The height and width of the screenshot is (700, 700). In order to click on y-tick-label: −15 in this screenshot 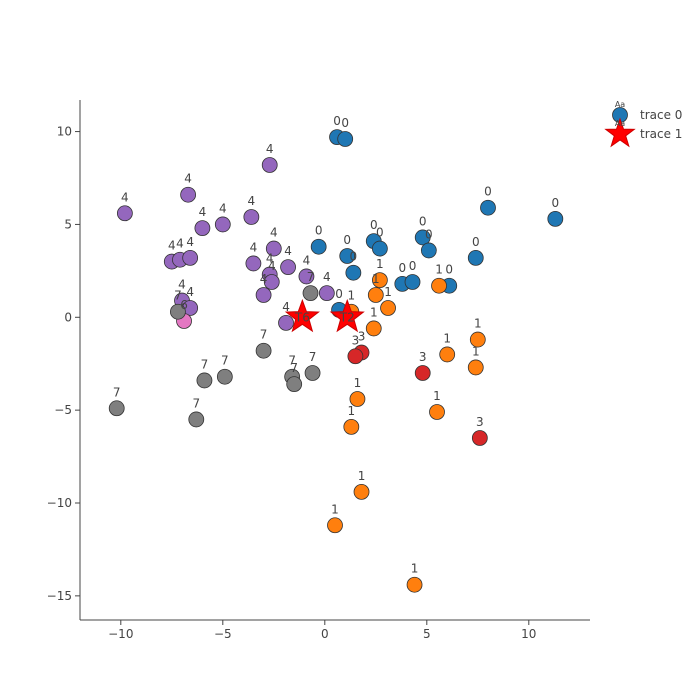, I will do `click(59, 596)`.